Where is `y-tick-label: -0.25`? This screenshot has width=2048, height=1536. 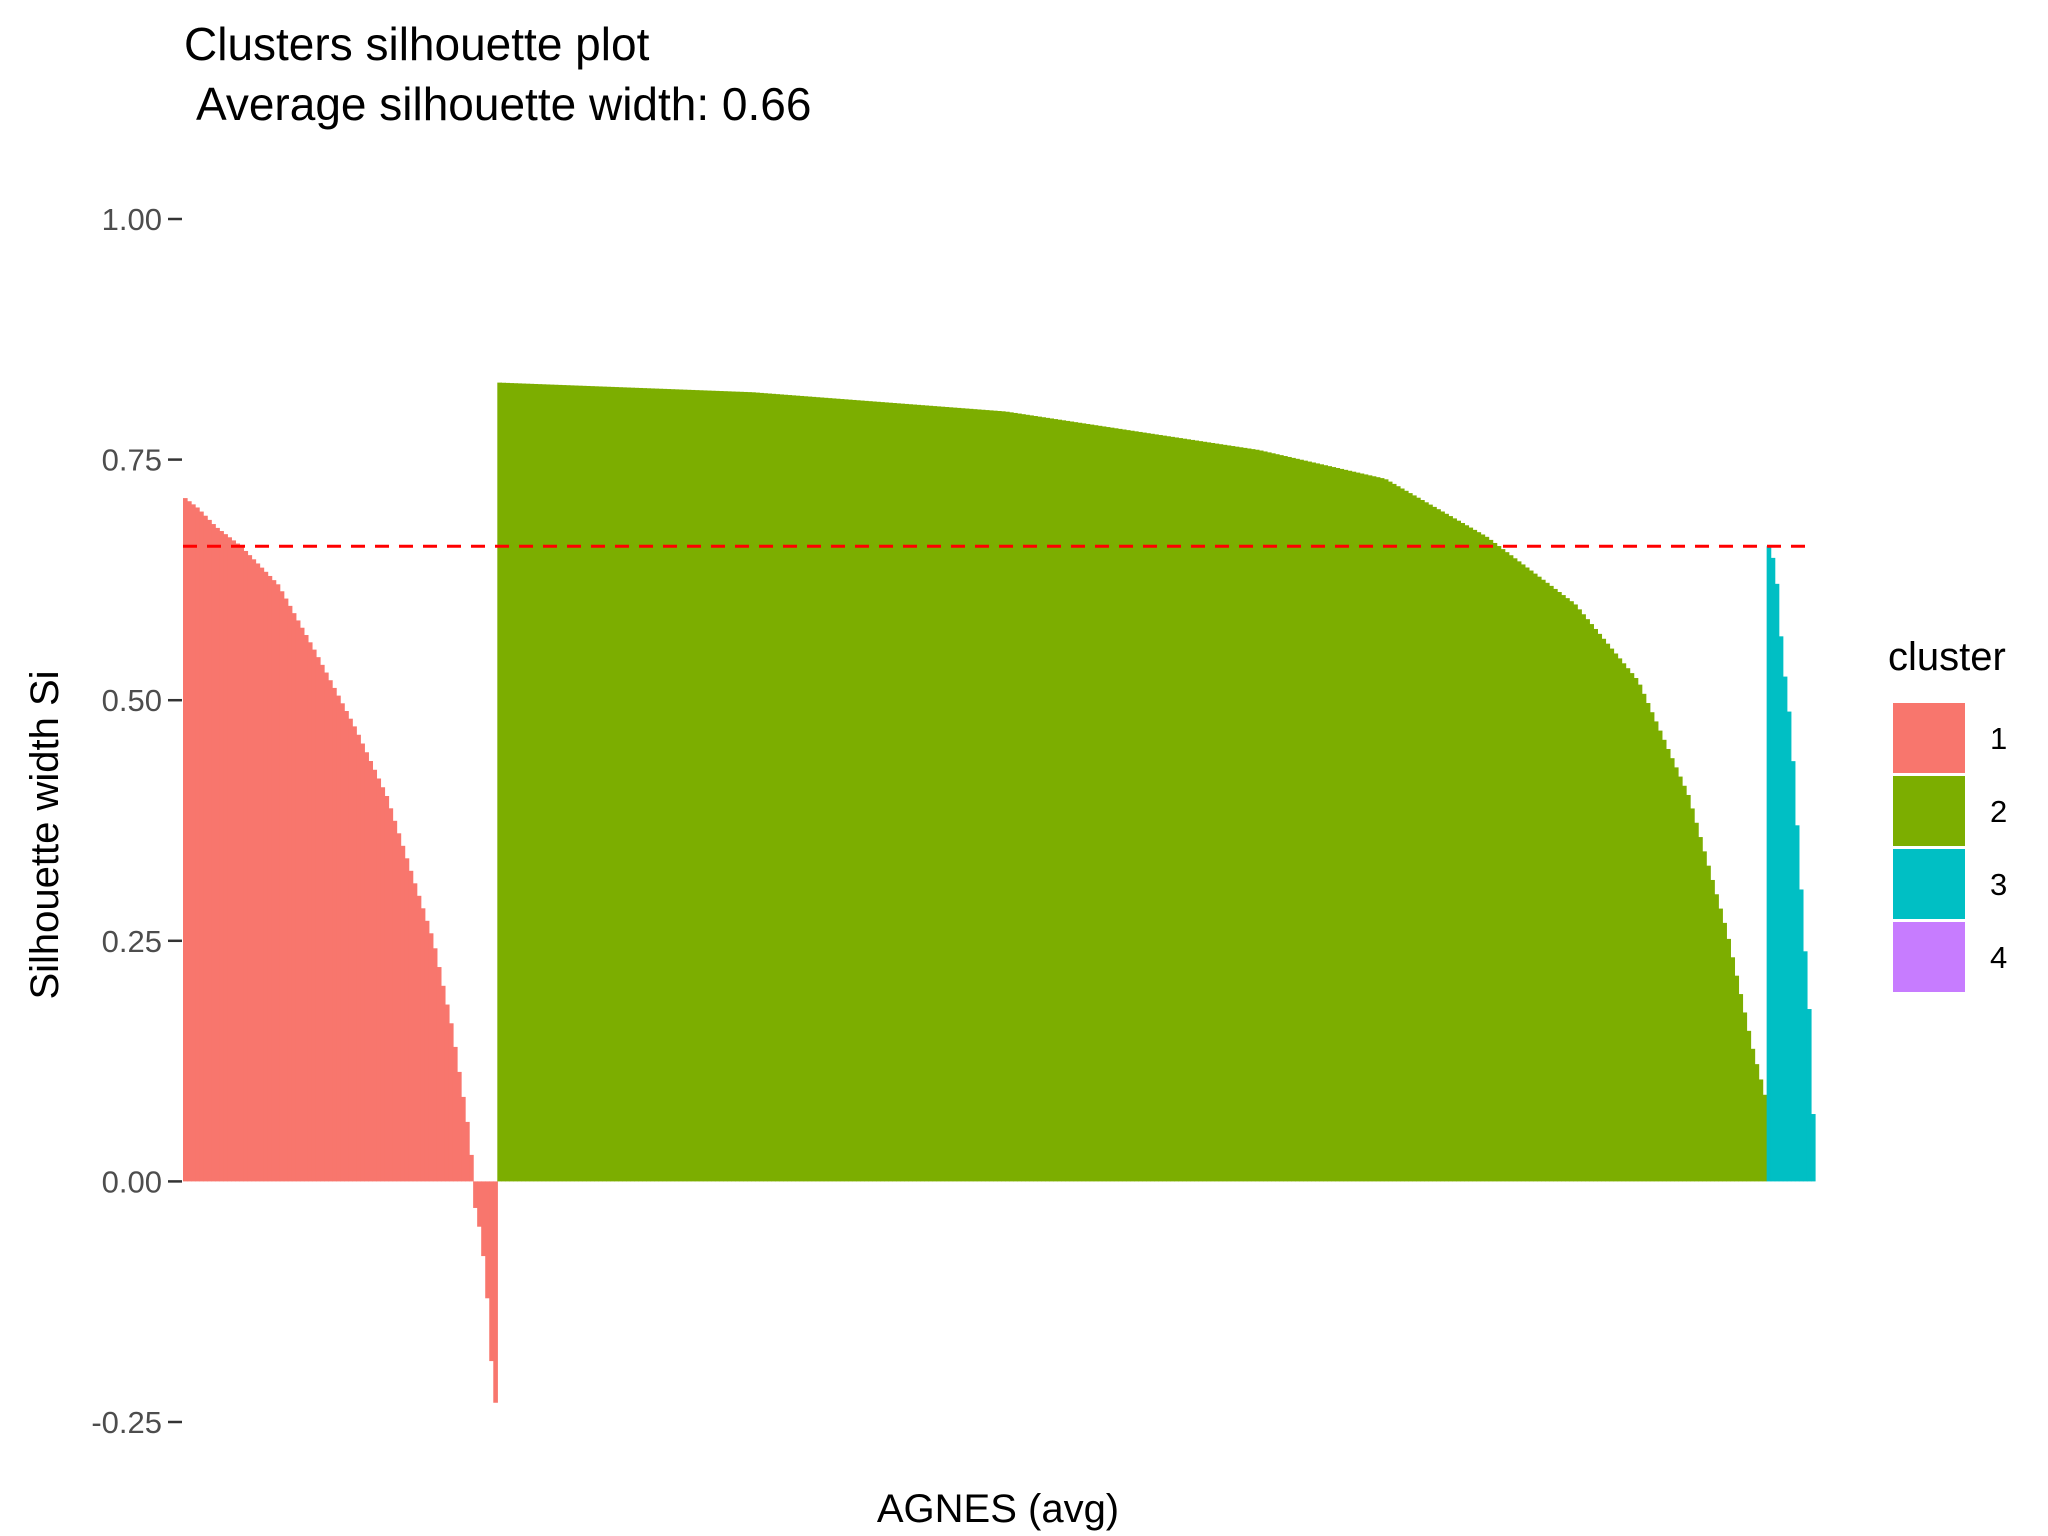 y-tick-label: -0.25 is located at coordinates (126, 1422).